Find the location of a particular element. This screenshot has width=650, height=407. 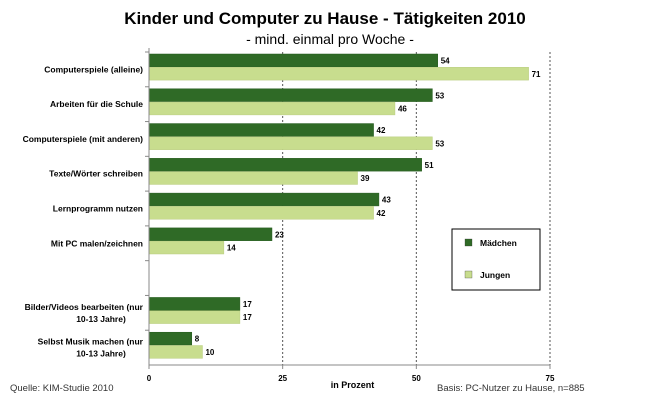

data-label: 39 is located at coordinates (365, 178).